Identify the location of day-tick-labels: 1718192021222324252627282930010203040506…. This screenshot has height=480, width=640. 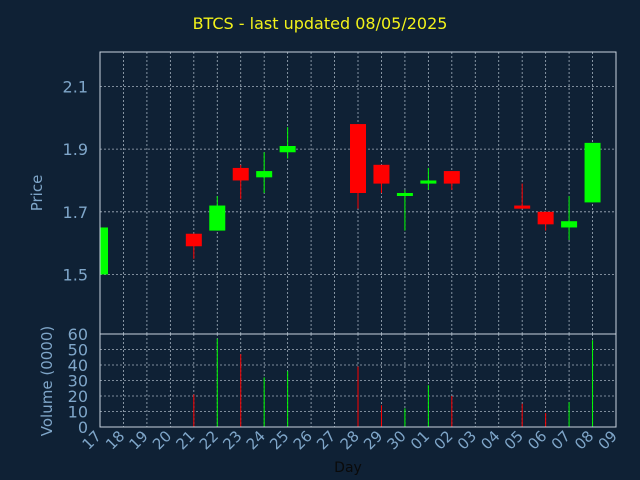
(350, 440).